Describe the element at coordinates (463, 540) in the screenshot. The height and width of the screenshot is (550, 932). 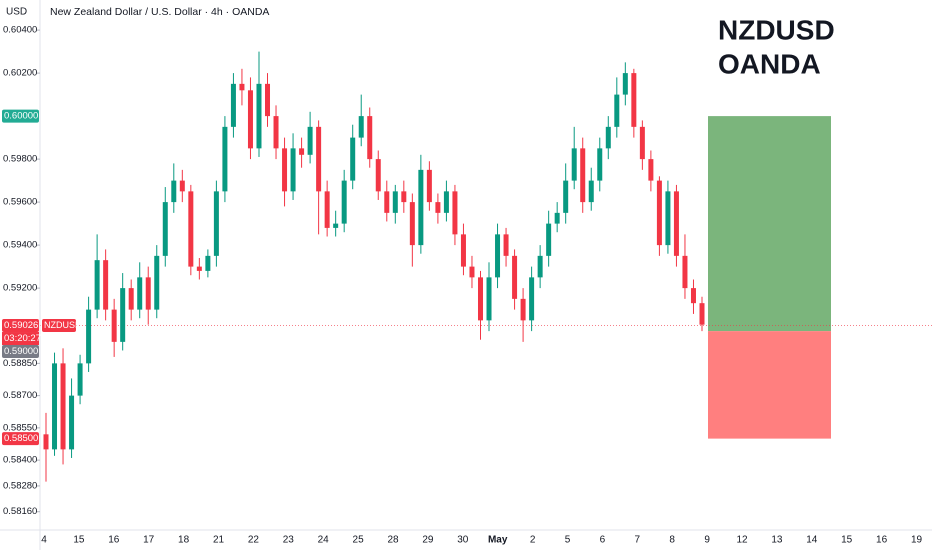
I see `x-tick-label: 30` at that location.